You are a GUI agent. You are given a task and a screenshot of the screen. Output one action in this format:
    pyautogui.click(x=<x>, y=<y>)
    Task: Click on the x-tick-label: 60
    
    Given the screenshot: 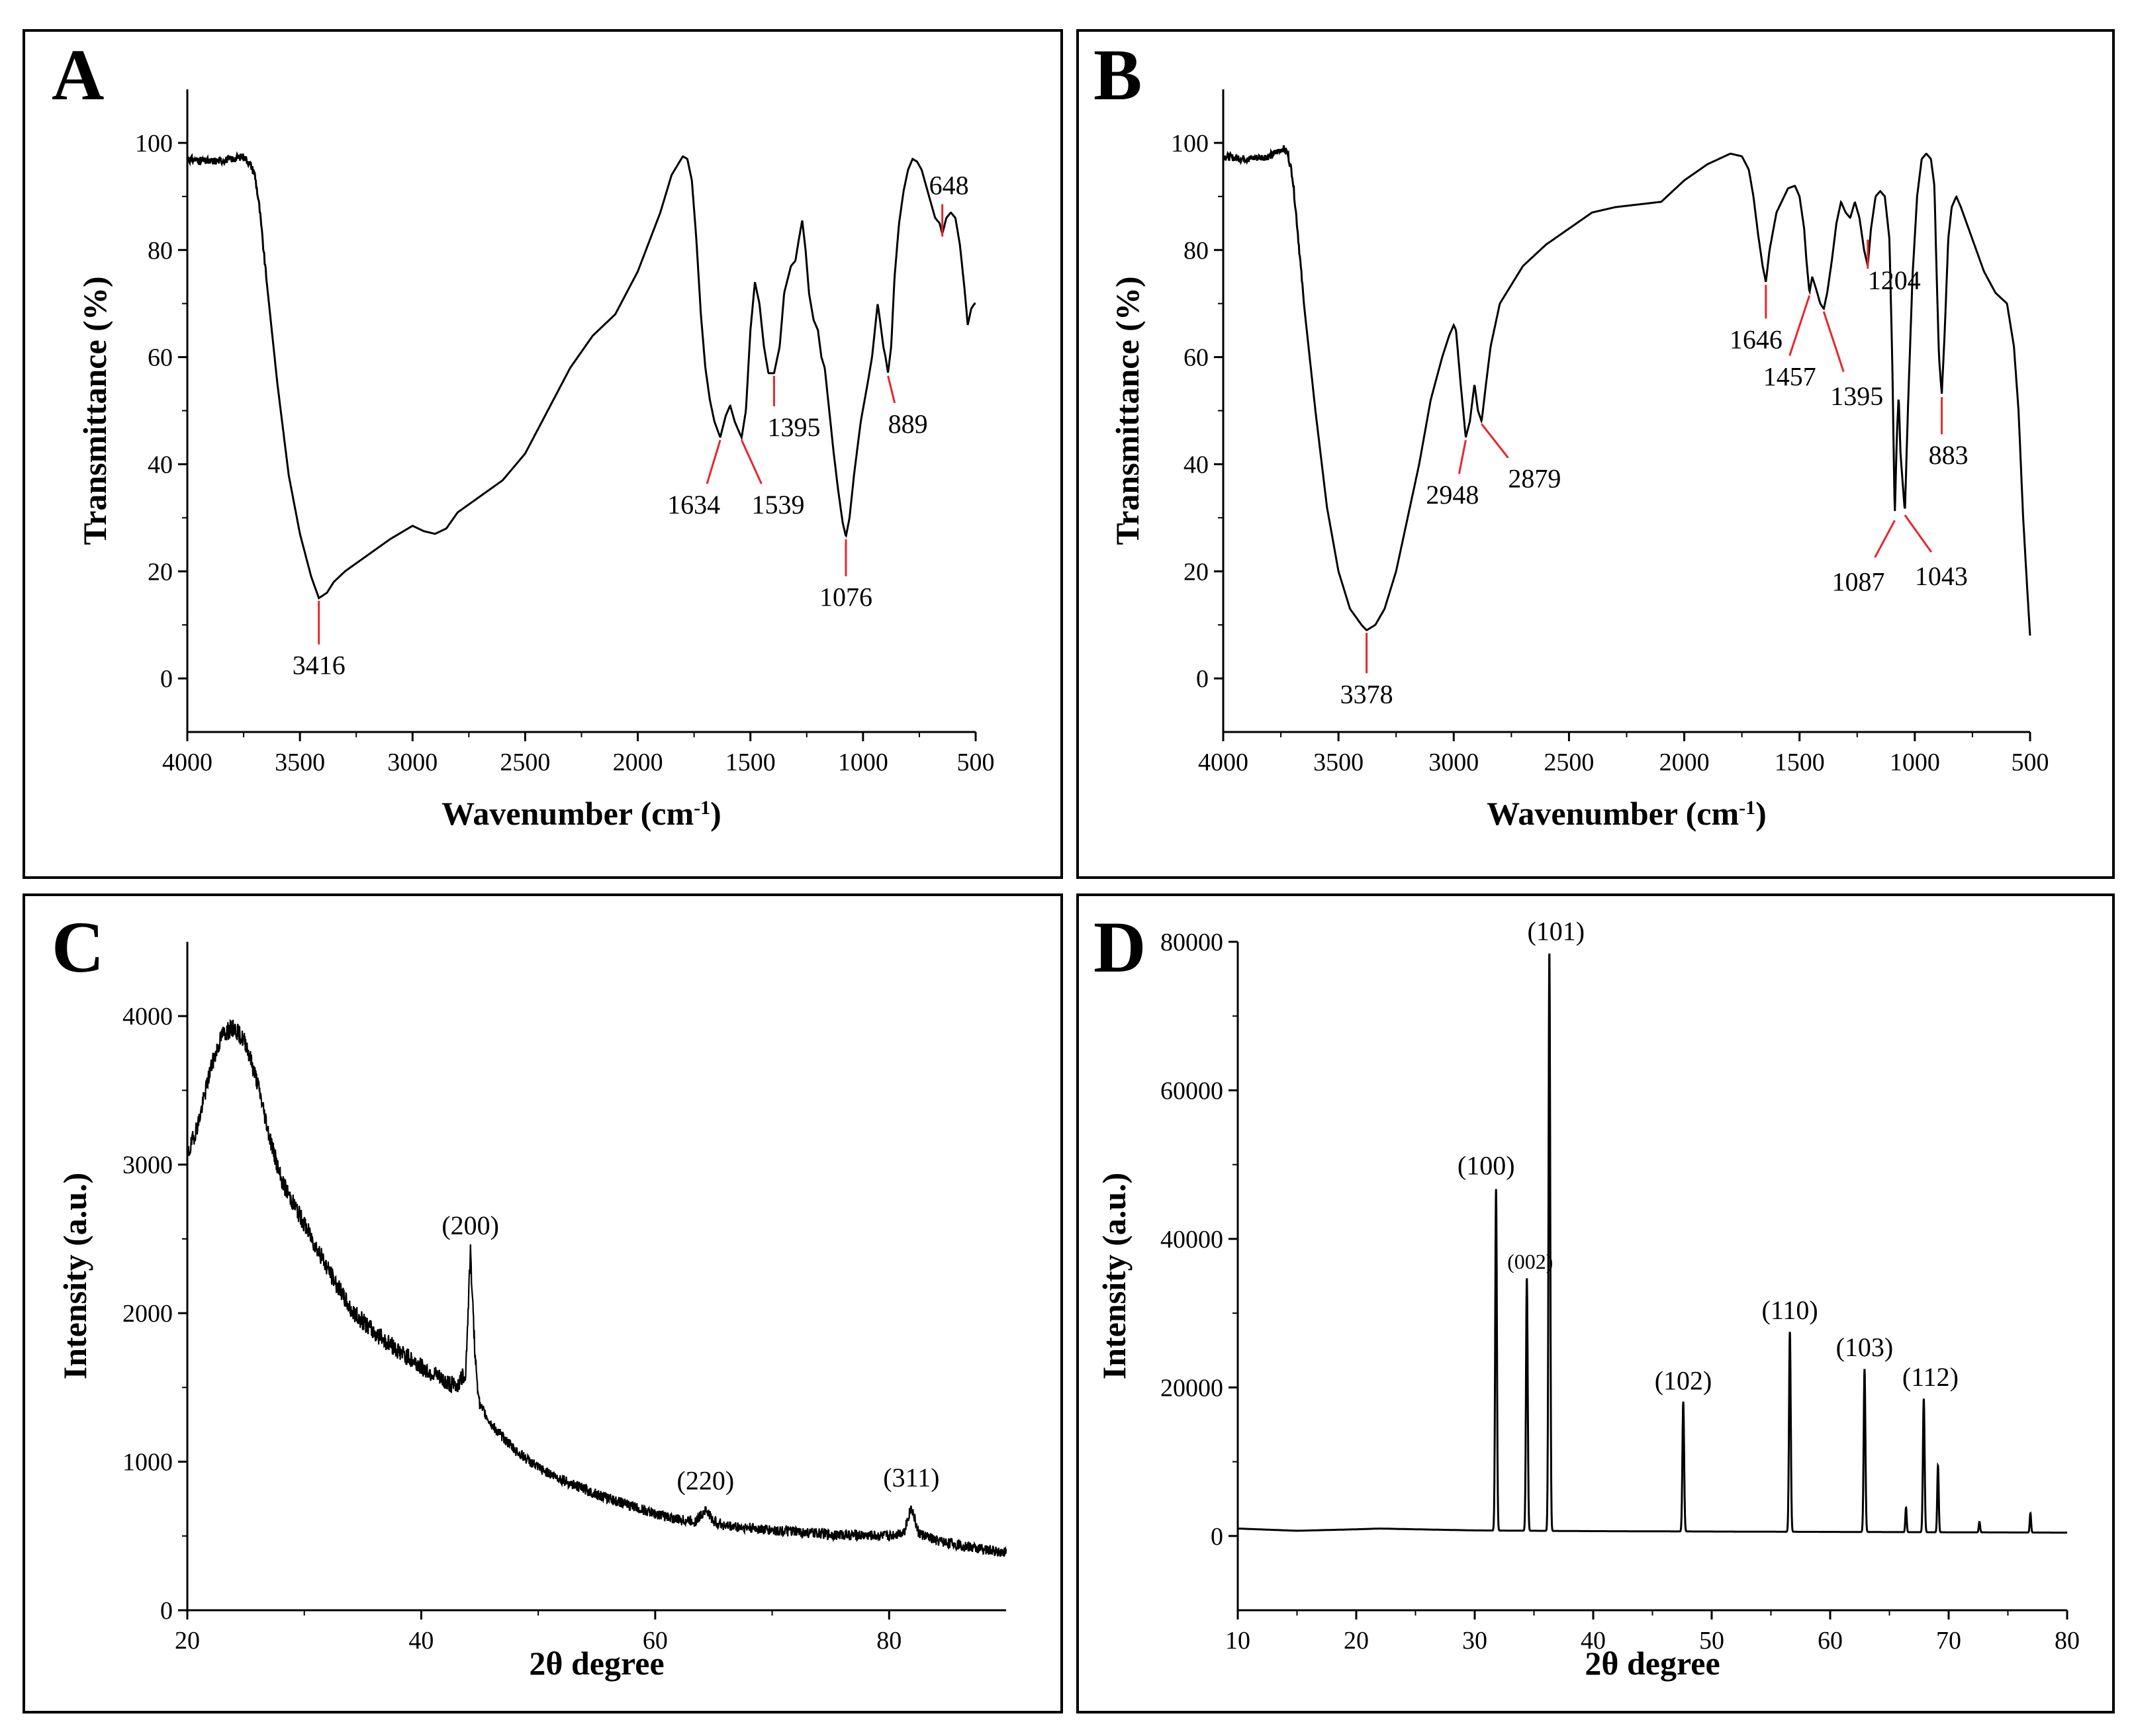 What is the action you would take?
    pyautogui.click(x=1830, y=1641)
    